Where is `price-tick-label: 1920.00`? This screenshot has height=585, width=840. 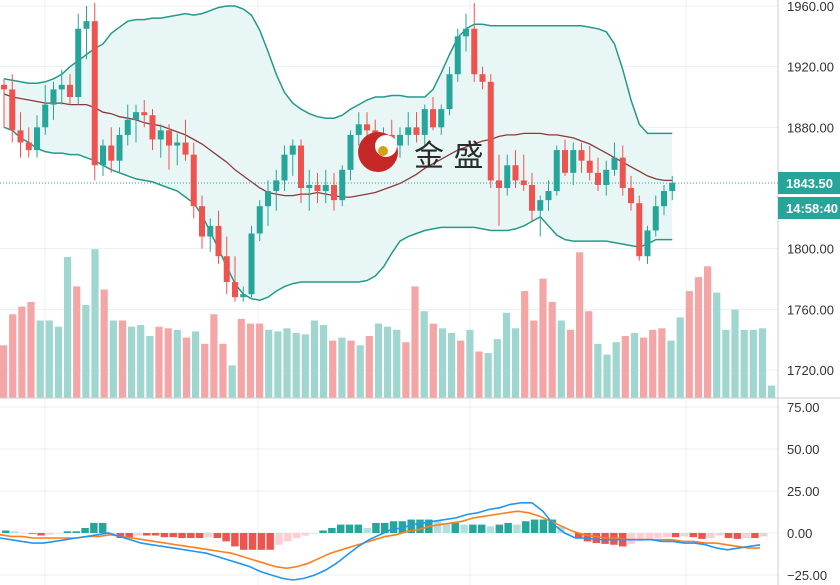 price-tick-label: 1920.00 is located at coordinates (810, 67).